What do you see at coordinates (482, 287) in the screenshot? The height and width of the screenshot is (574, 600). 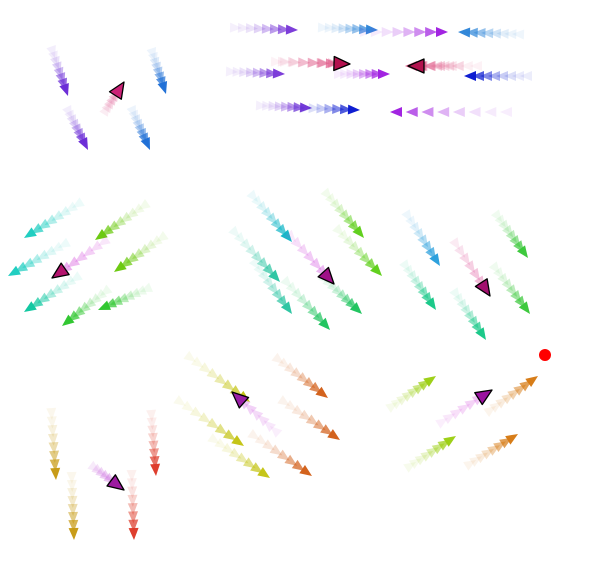 I see `target-arrow-icon` at bounding box center [482, 287].